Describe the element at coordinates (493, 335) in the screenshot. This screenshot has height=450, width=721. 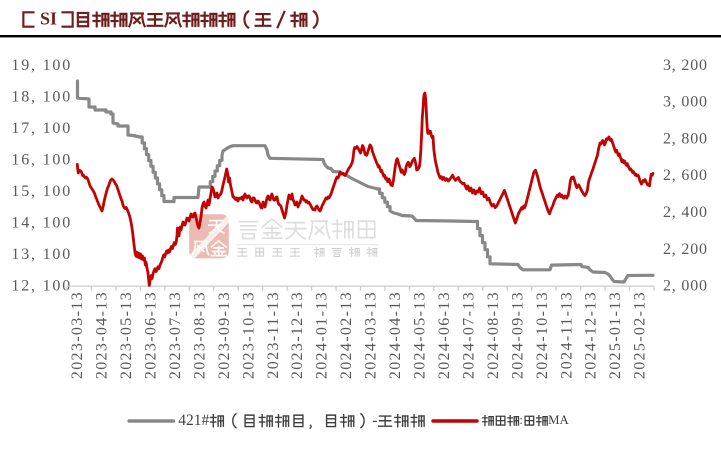
I see `svg-text: 2024-08-13` at that location.